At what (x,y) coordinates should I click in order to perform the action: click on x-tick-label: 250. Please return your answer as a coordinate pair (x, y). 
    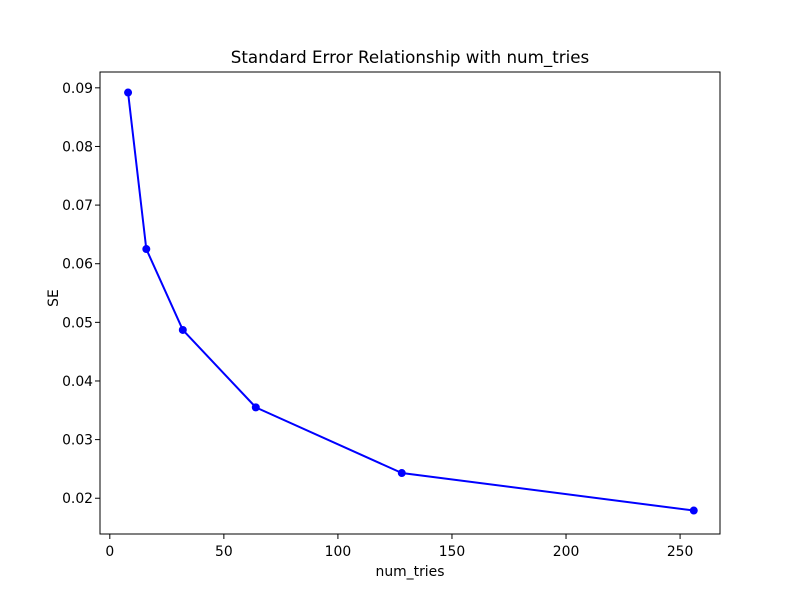
    Looking at the image, I should click on (680, 552).